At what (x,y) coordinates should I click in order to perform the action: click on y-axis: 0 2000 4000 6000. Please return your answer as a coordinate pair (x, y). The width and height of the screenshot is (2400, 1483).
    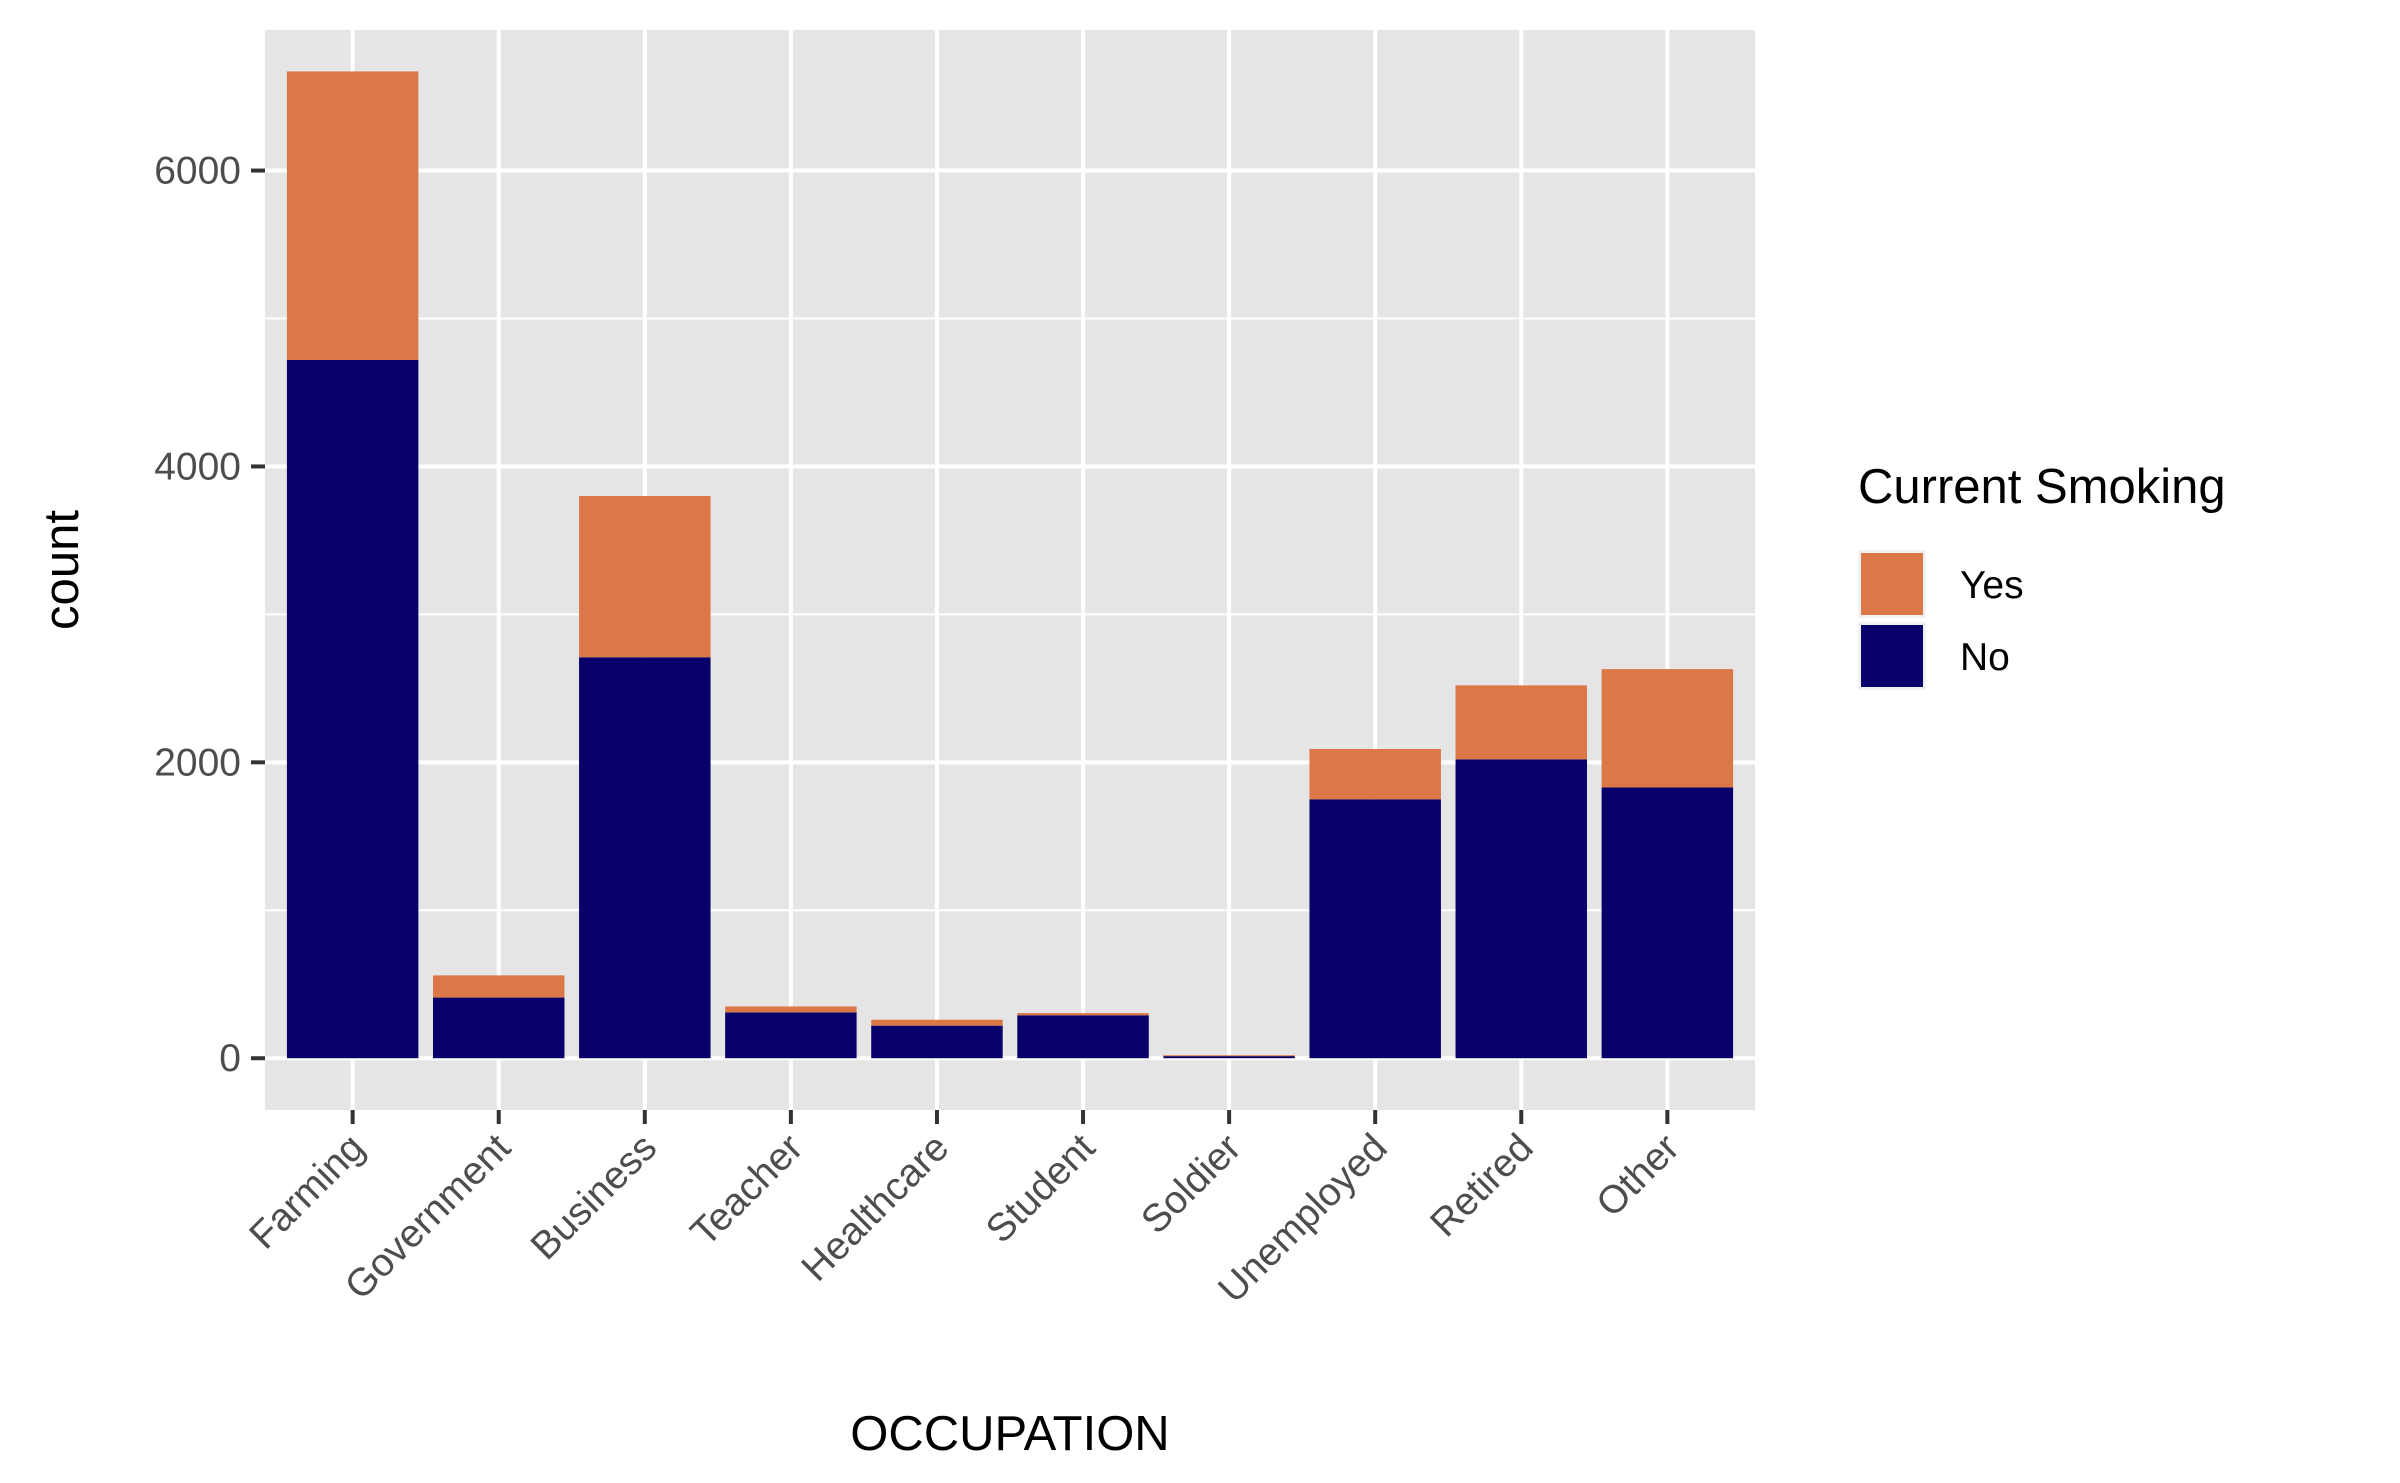
    Looking at the image, I should click on (209, 615).